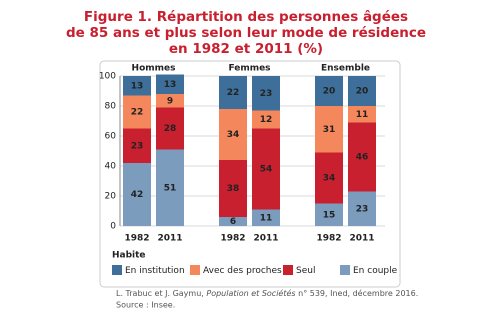  I want to click on legend-label: En couple, so click(375, 271).